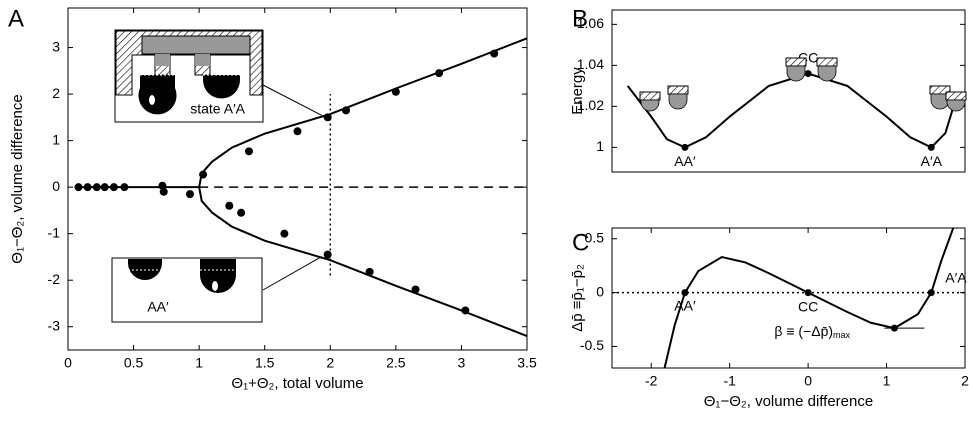  Describe the element at coordinates (54, 279) in the screenshot. I see `y-tick-label: -2` at that location.